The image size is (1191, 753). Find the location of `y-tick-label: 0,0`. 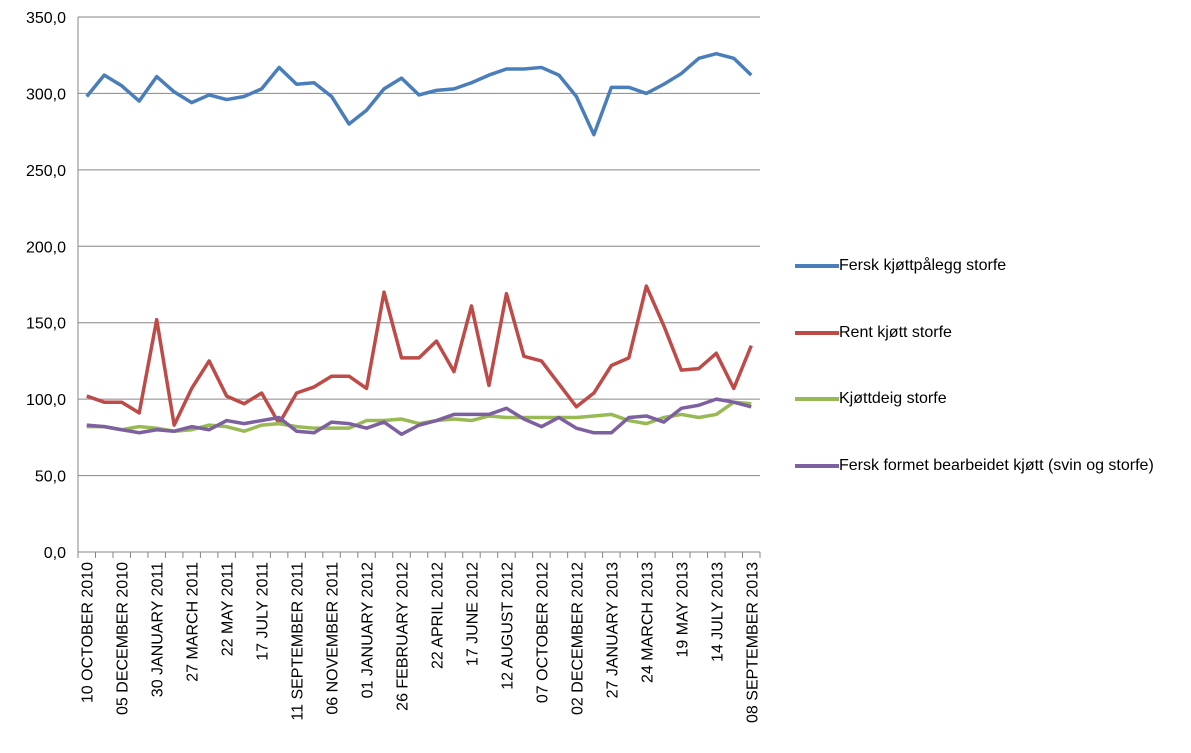

y-tick-label: 0,0 is located at coordinates (55, 553).